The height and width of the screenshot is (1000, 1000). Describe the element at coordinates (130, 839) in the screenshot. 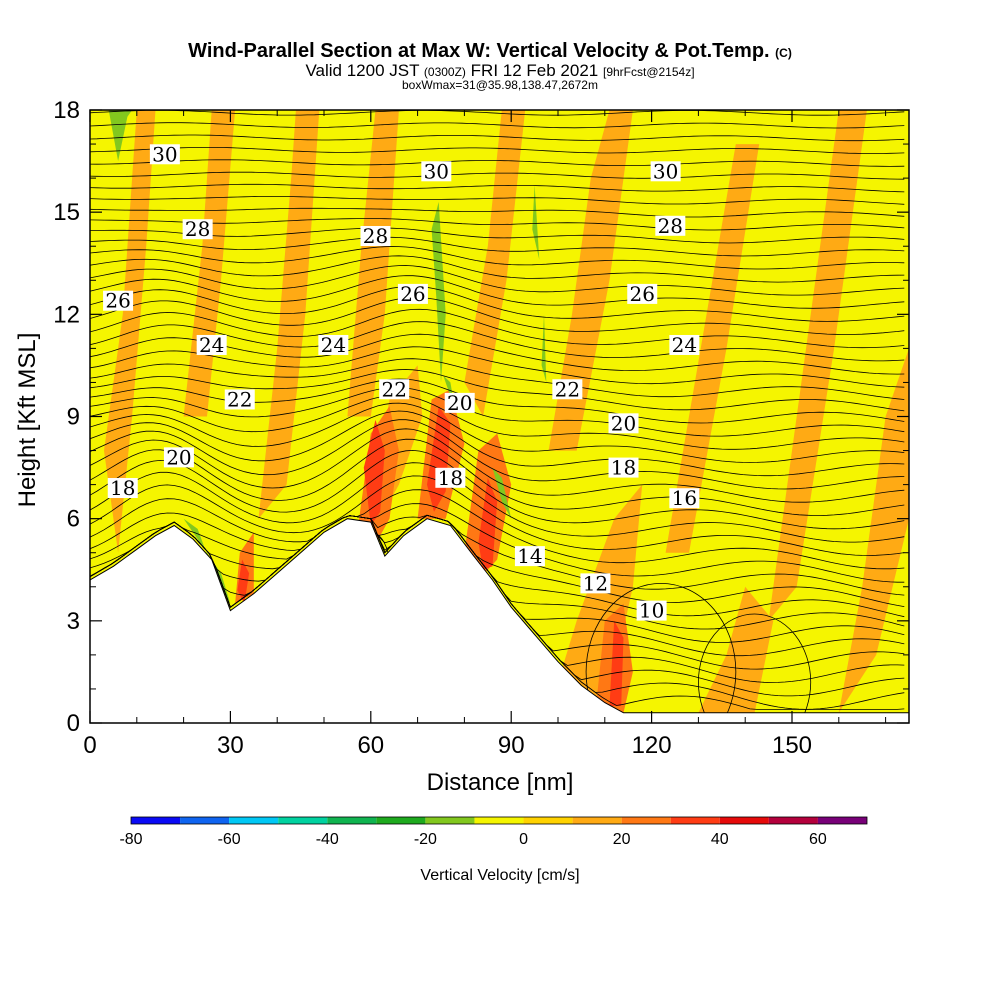

I see `colorbar-tick-label: -80` at that location.